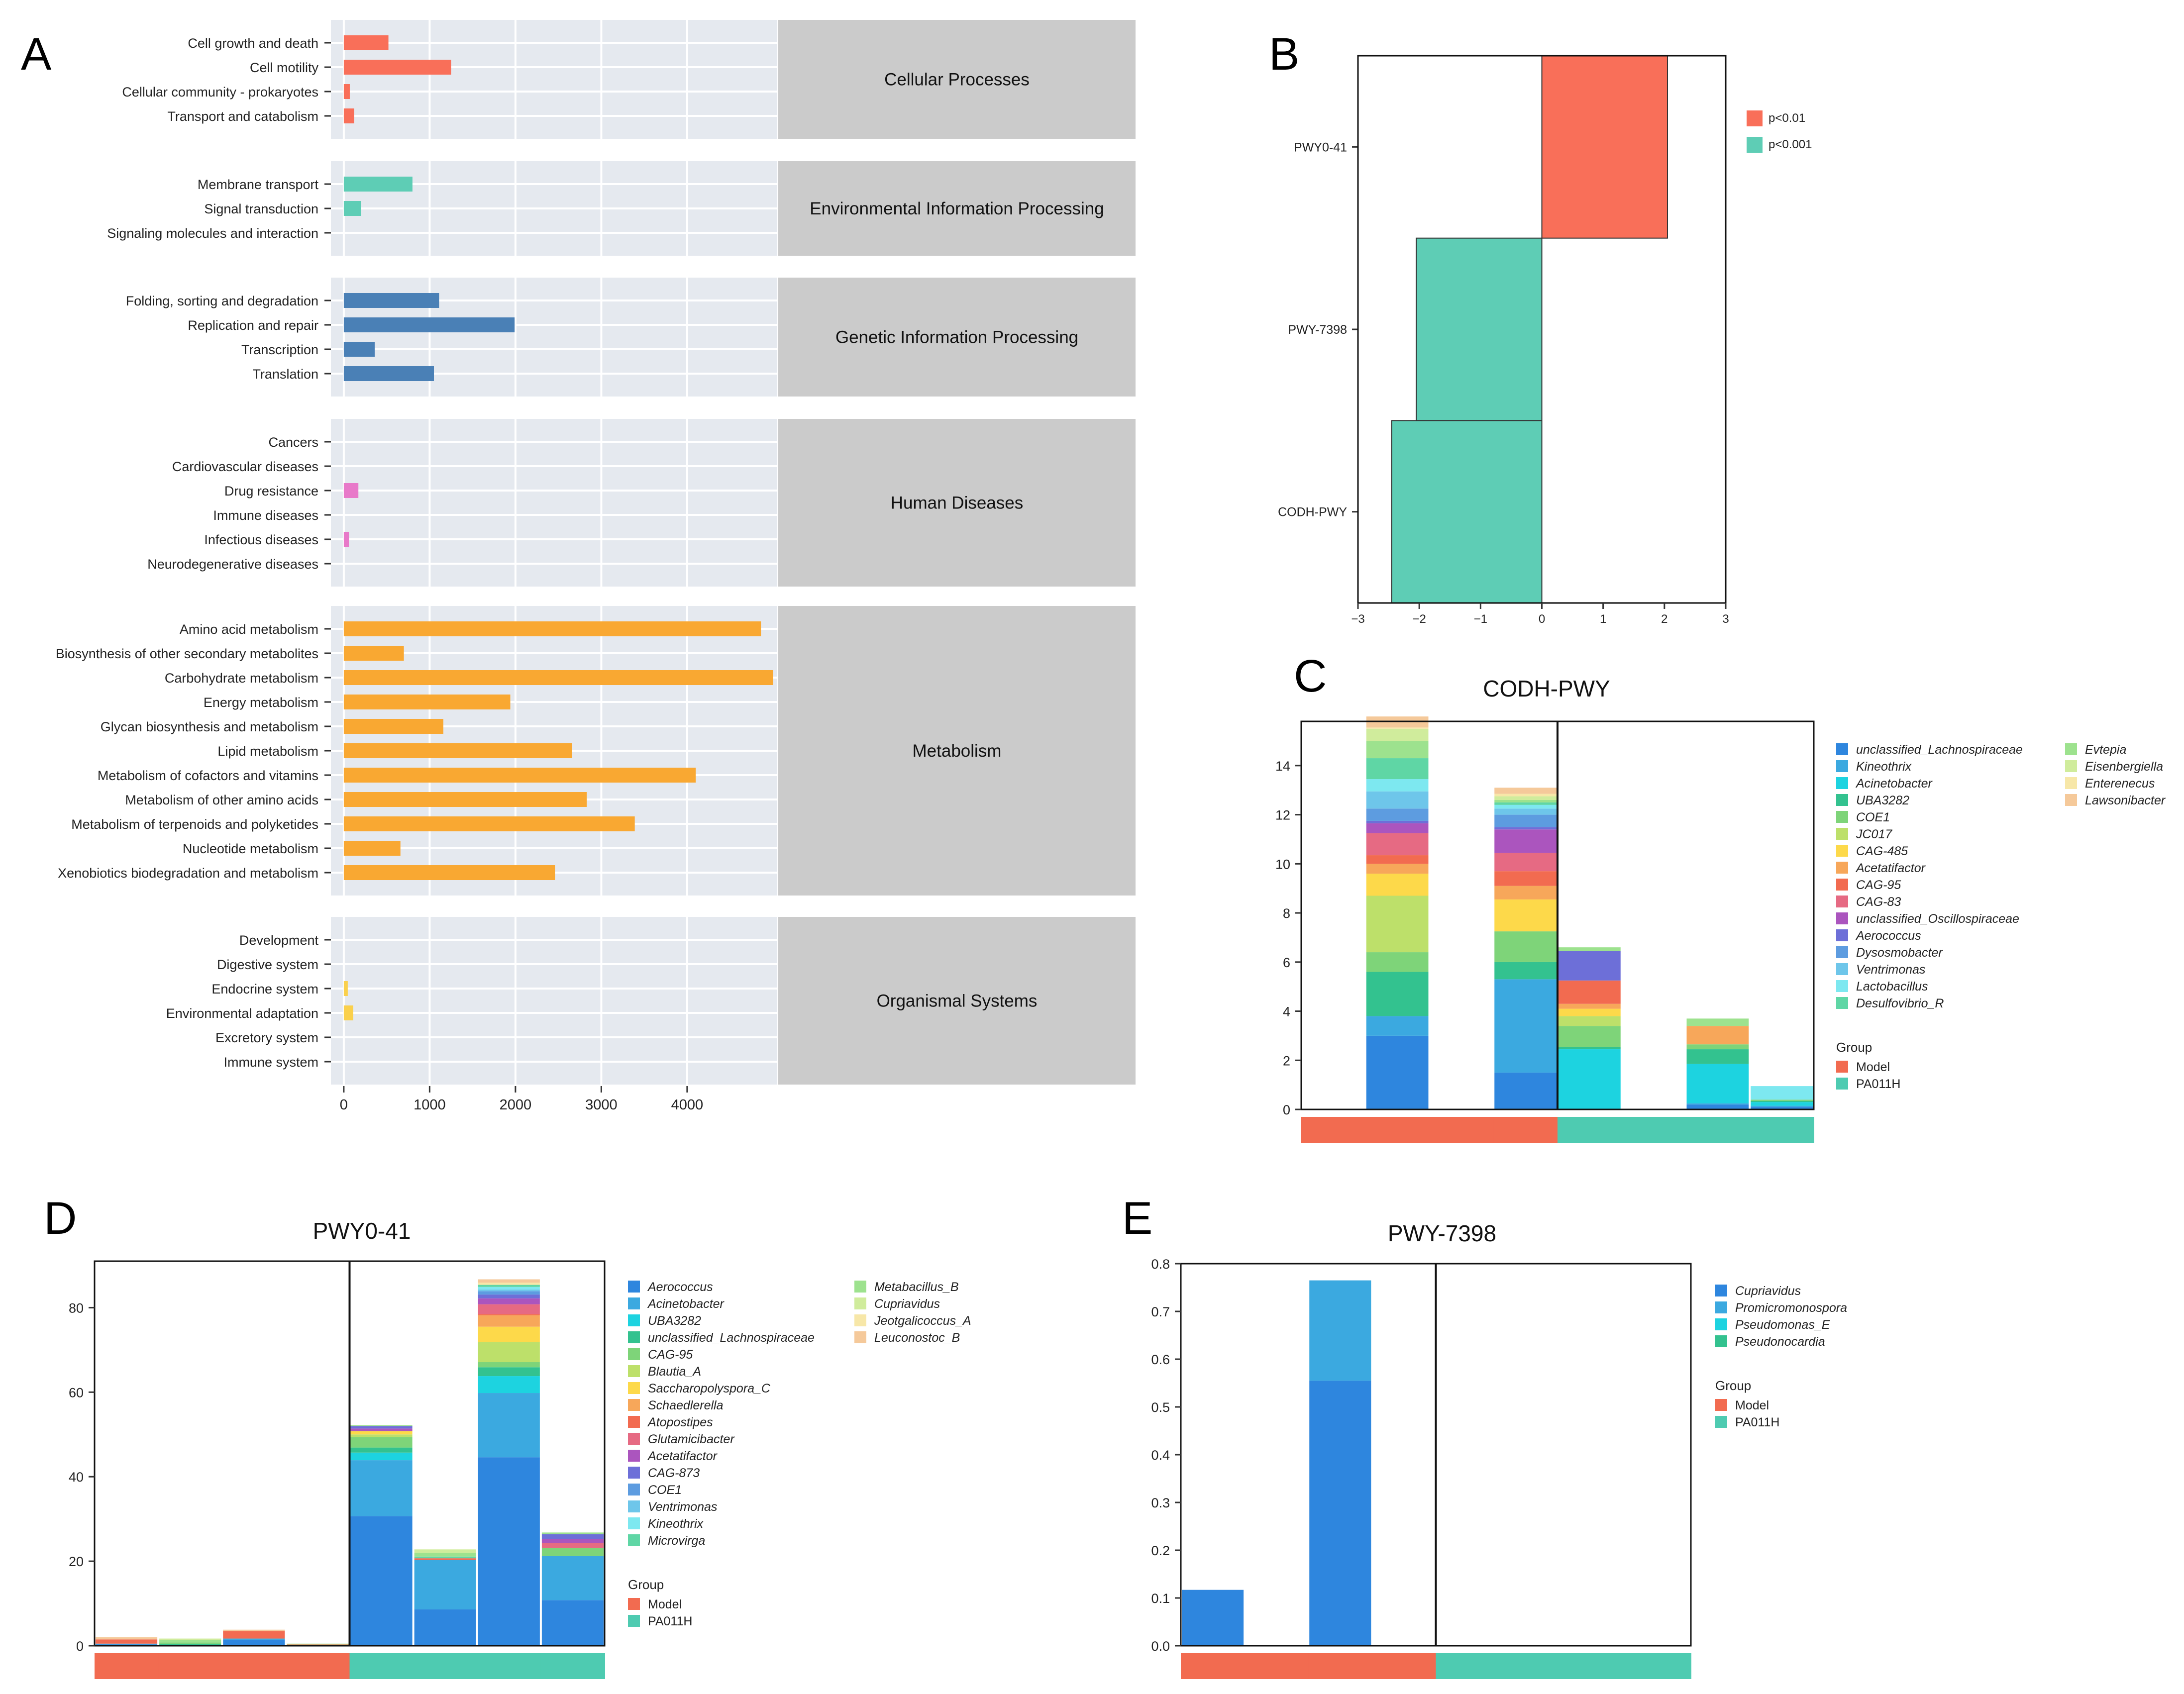  I want to click on panel-a-category-label: Environmental Information Processing, so click(957, 208).